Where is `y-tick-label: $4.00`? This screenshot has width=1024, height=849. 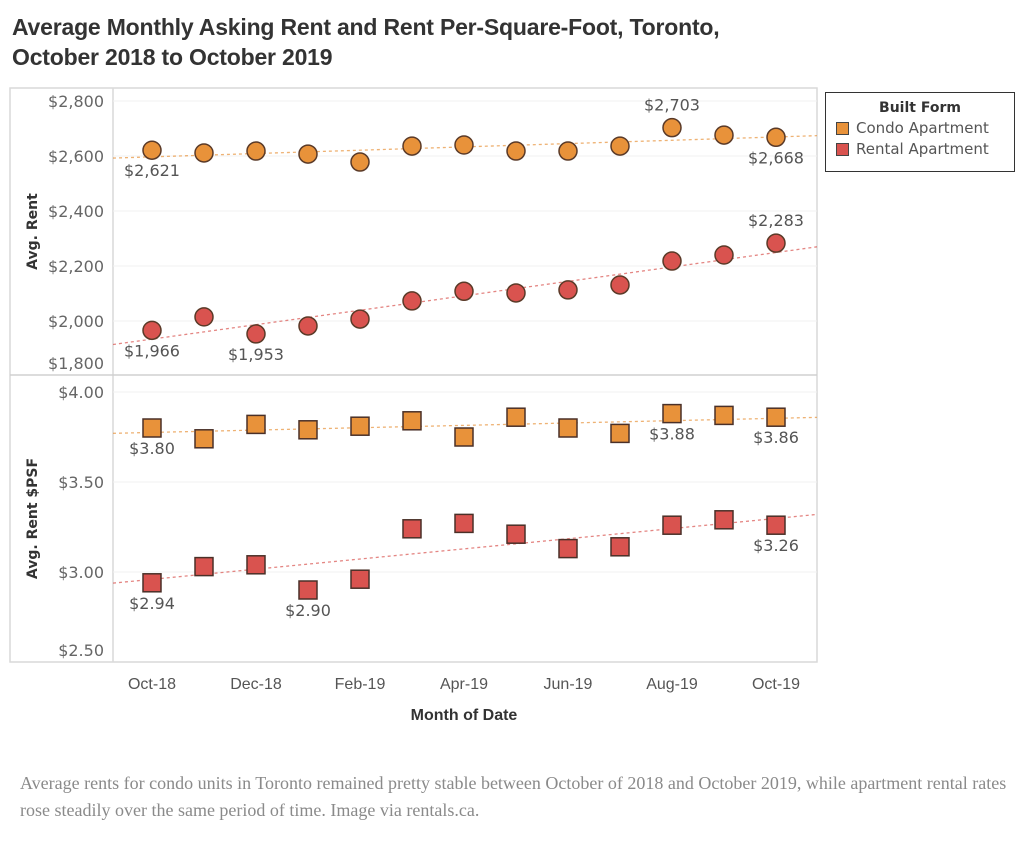
y-tick-label: $4.00 is located at coordinates (81, 392).